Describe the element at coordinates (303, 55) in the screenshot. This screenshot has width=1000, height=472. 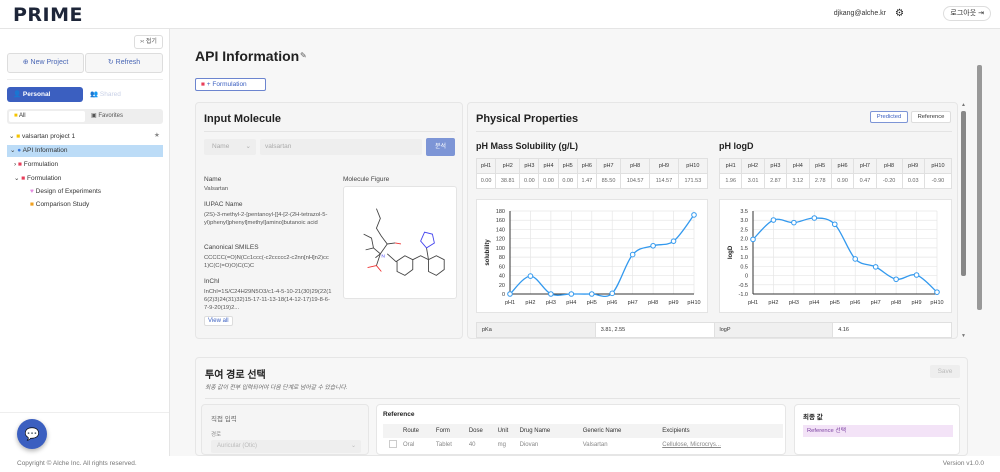
I see `edit-icon: ✎` at that location.